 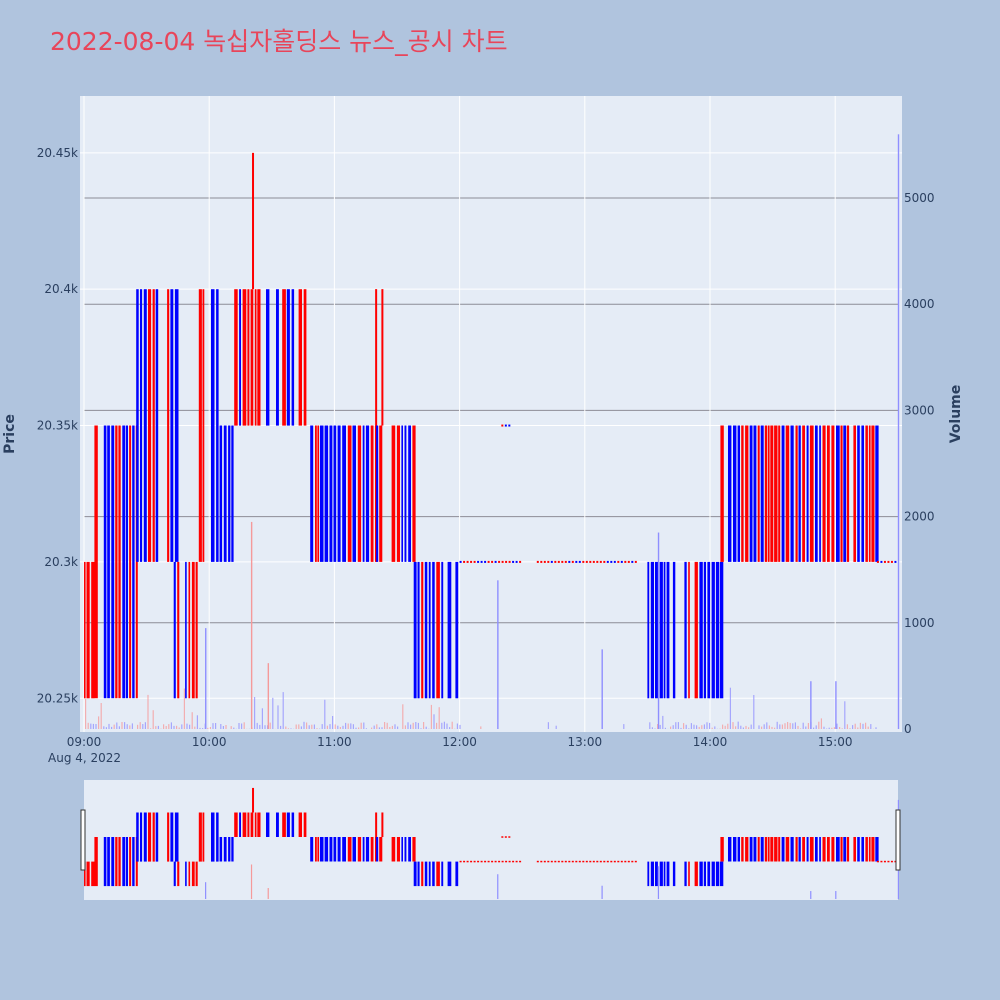 I want to click on volume-tick-label: 5000, so click(x=919, y=198).